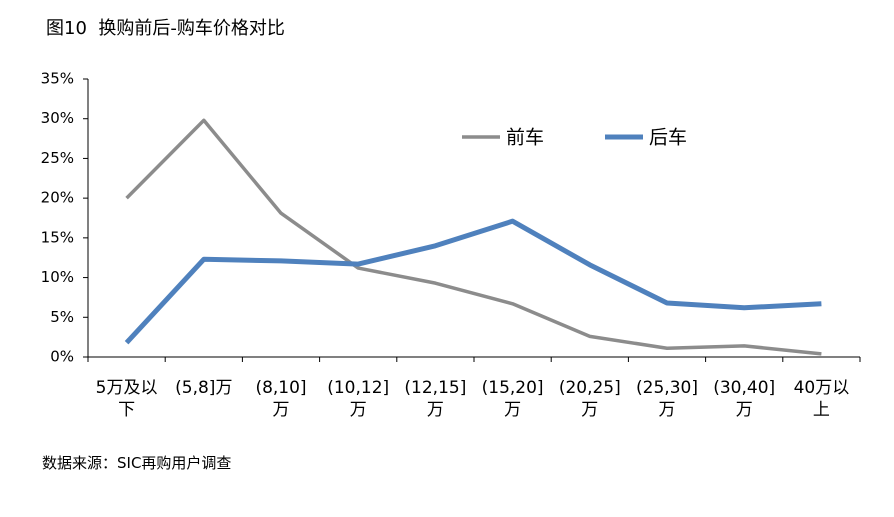  Describe the element at coordinates (281, 399) in the screenshot. I see `x-tick-label: (8,10]万` at that location.